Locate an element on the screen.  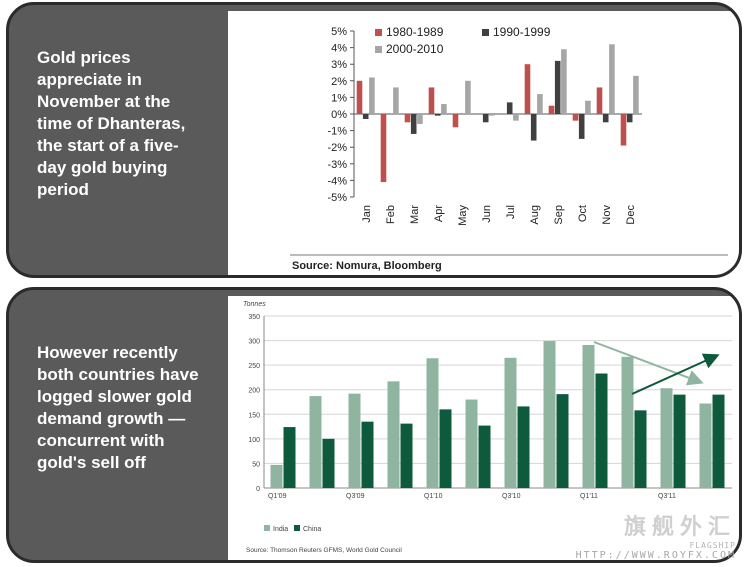
bar-1990-1999-Oct is located at coordinates (581, 126).